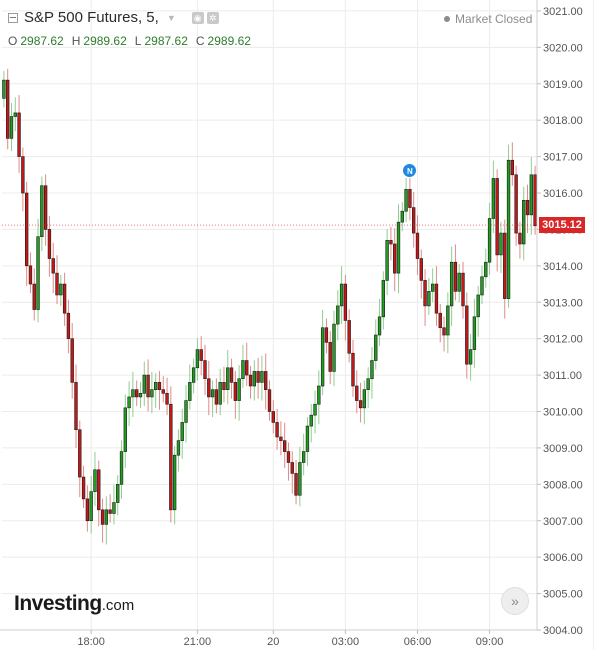  I want to click on investing-logo: Investing.com, so click(74, 604).